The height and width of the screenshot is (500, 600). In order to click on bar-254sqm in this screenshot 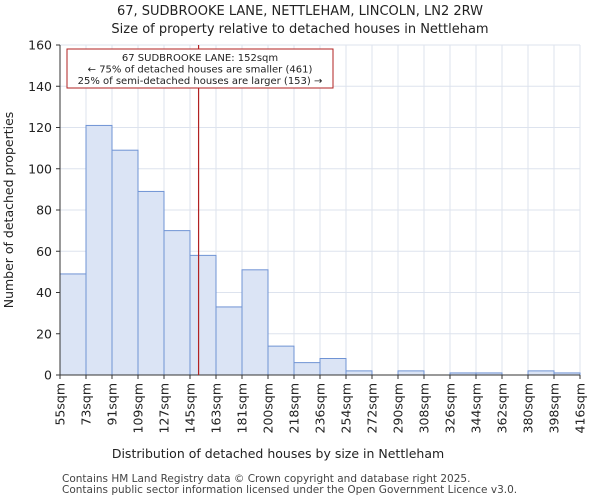, I will do `click(359, 373)`.